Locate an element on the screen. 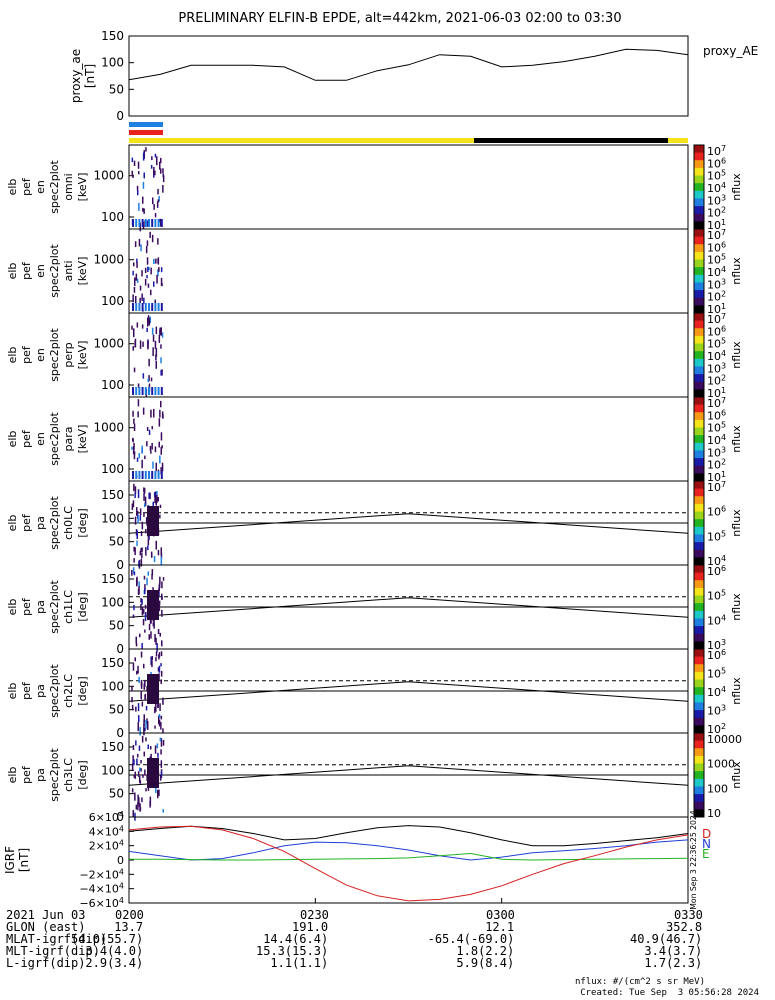 Image resolution: width=775 pixels, height=1000 pixels. shadow-bar is located at coordinates (571, 140).